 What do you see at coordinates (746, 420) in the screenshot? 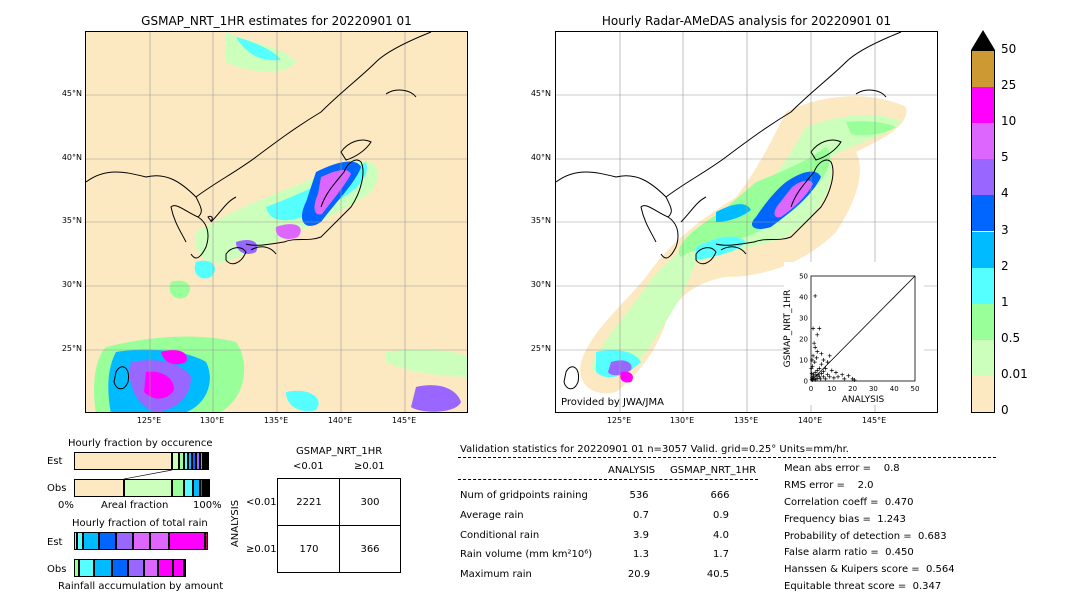
I see `right-lon-135: 135°E` at bounding box center [746, 420].